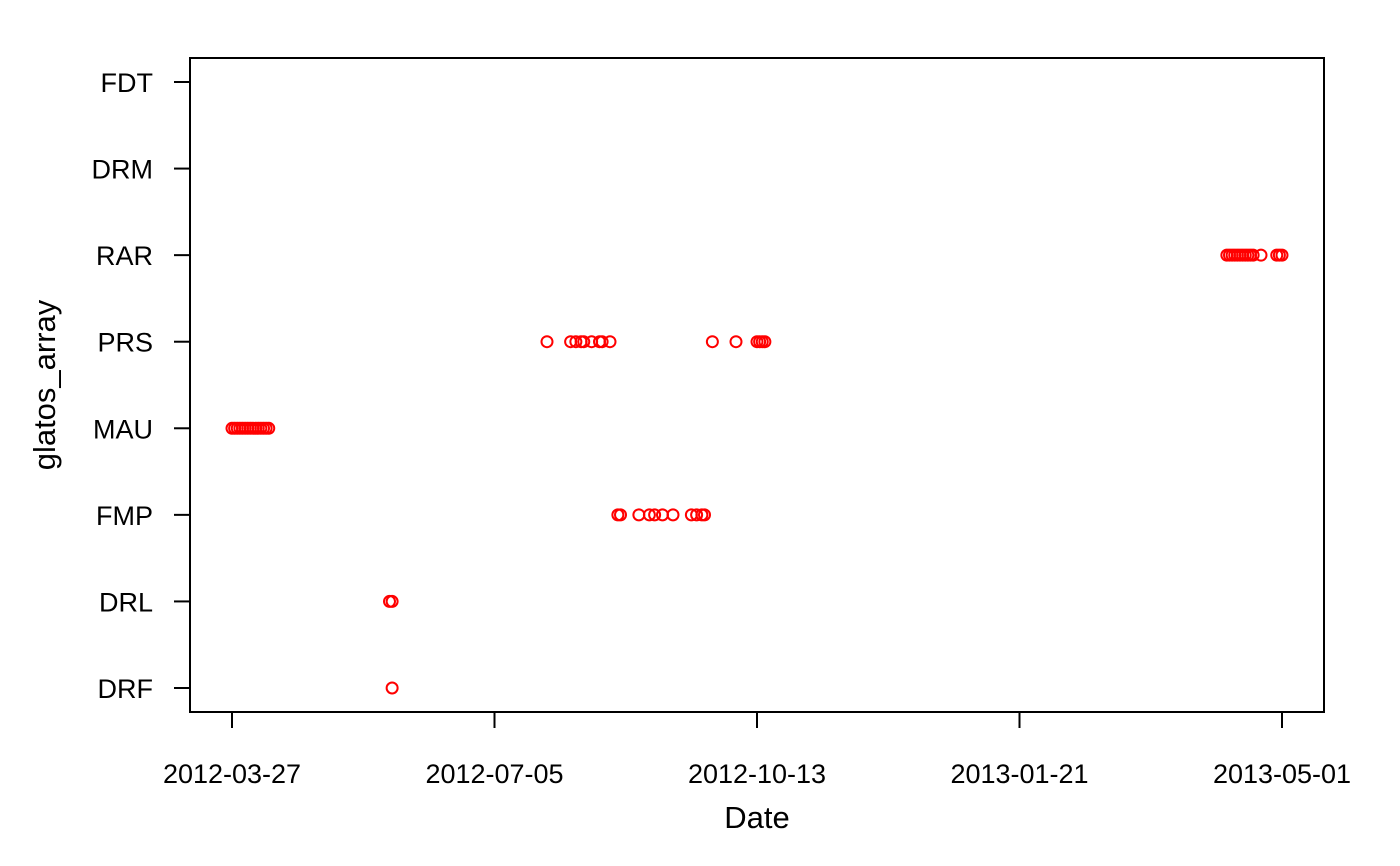 Image resolution: width=1400 pixels, height=866 pixels. What do you see at coordinates (123, 429) in the screenshot?
I see `y-tick-label: MAU` at bounding box center [123, 429].